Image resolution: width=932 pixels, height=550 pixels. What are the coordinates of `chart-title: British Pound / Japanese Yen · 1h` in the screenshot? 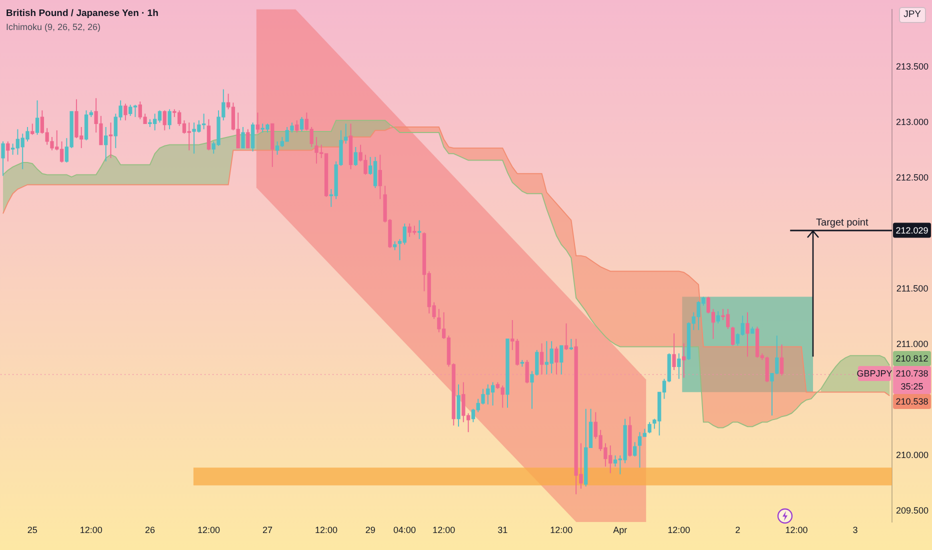 It's located at (82, 13).